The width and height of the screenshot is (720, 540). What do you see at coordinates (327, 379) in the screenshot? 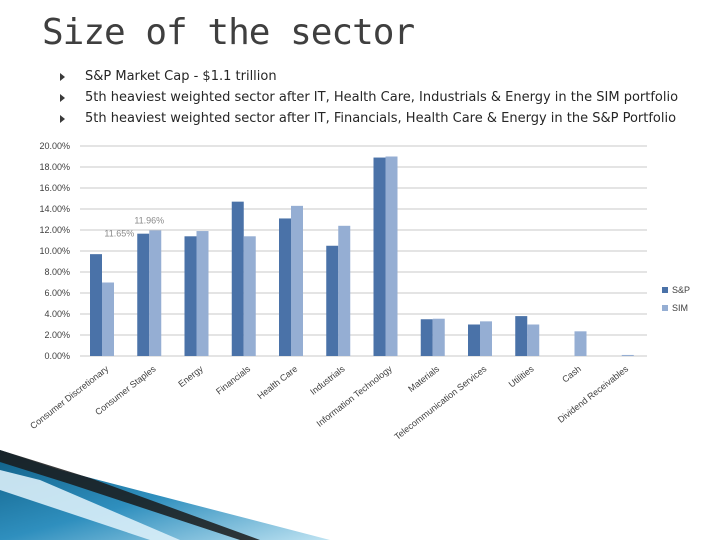
I see `x-tick-label: Industrials` at bounding box center [327, 379].